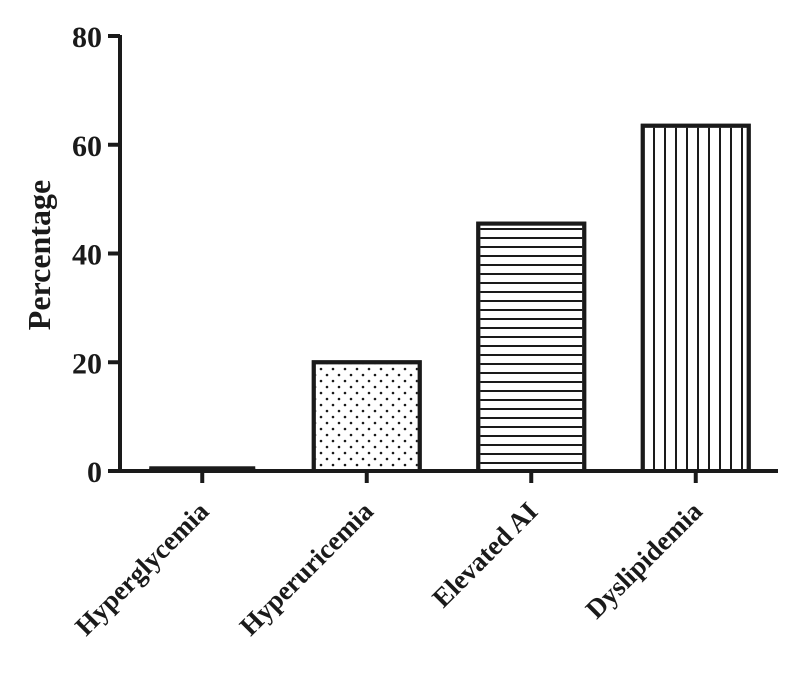  I want to click on x-tick-label: Hyperglycemia, so click(142, 569).